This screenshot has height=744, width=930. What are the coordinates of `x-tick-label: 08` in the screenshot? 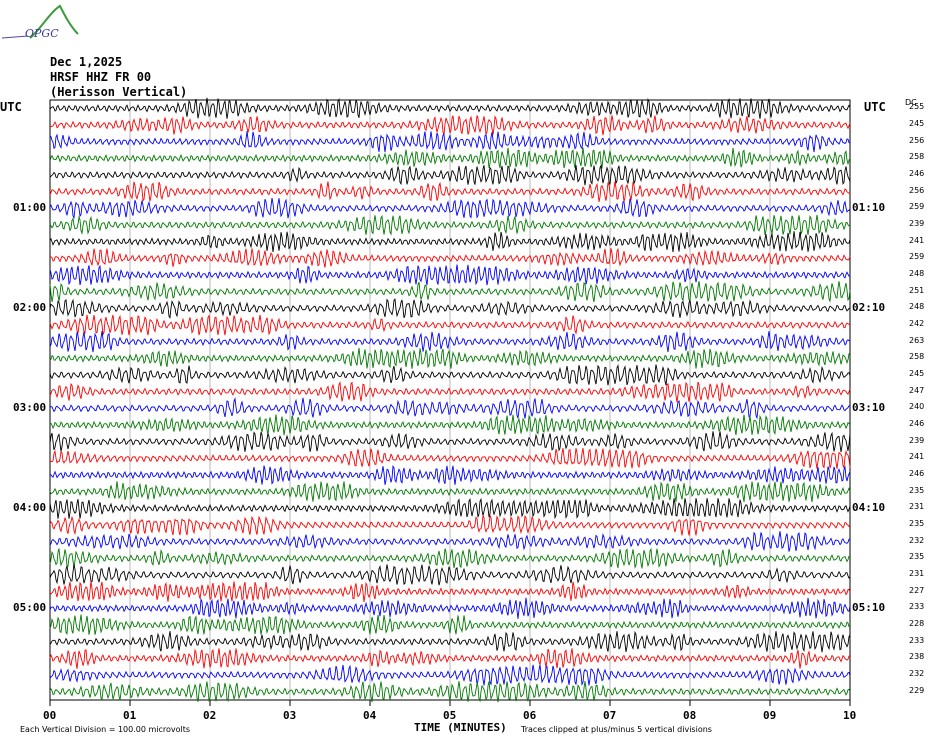 It's located at (690, 715).